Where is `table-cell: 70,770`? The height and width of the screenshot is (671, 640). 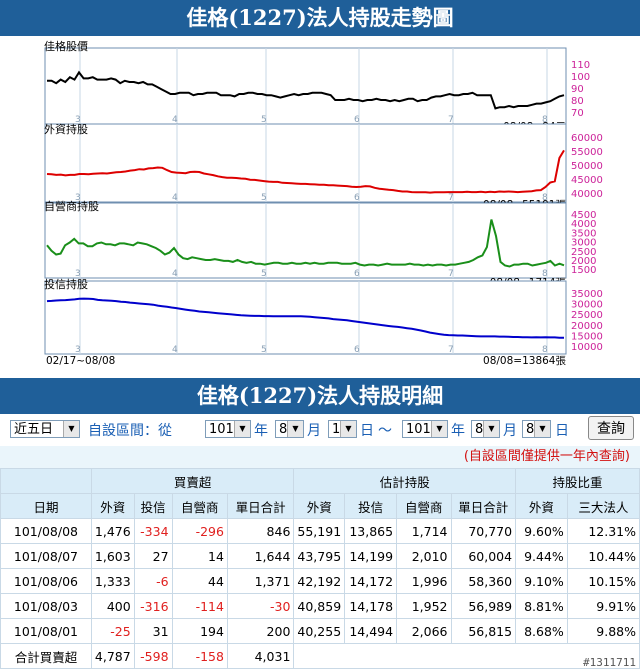 table-cell: 70,770 is located at coordinates (483, 531).